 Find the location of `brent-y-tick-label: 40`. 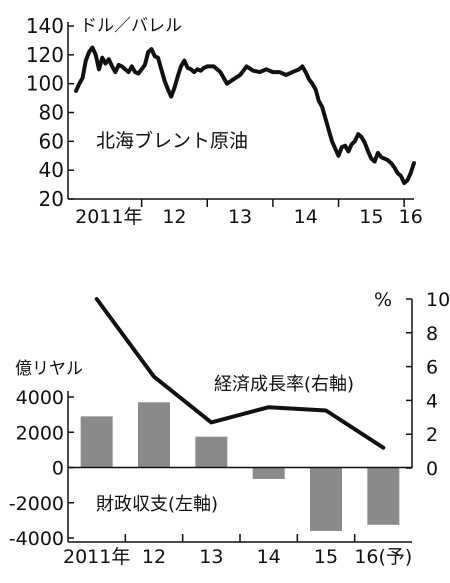

brent-y-tick-label: 40 is located at coordinates (51, 170).